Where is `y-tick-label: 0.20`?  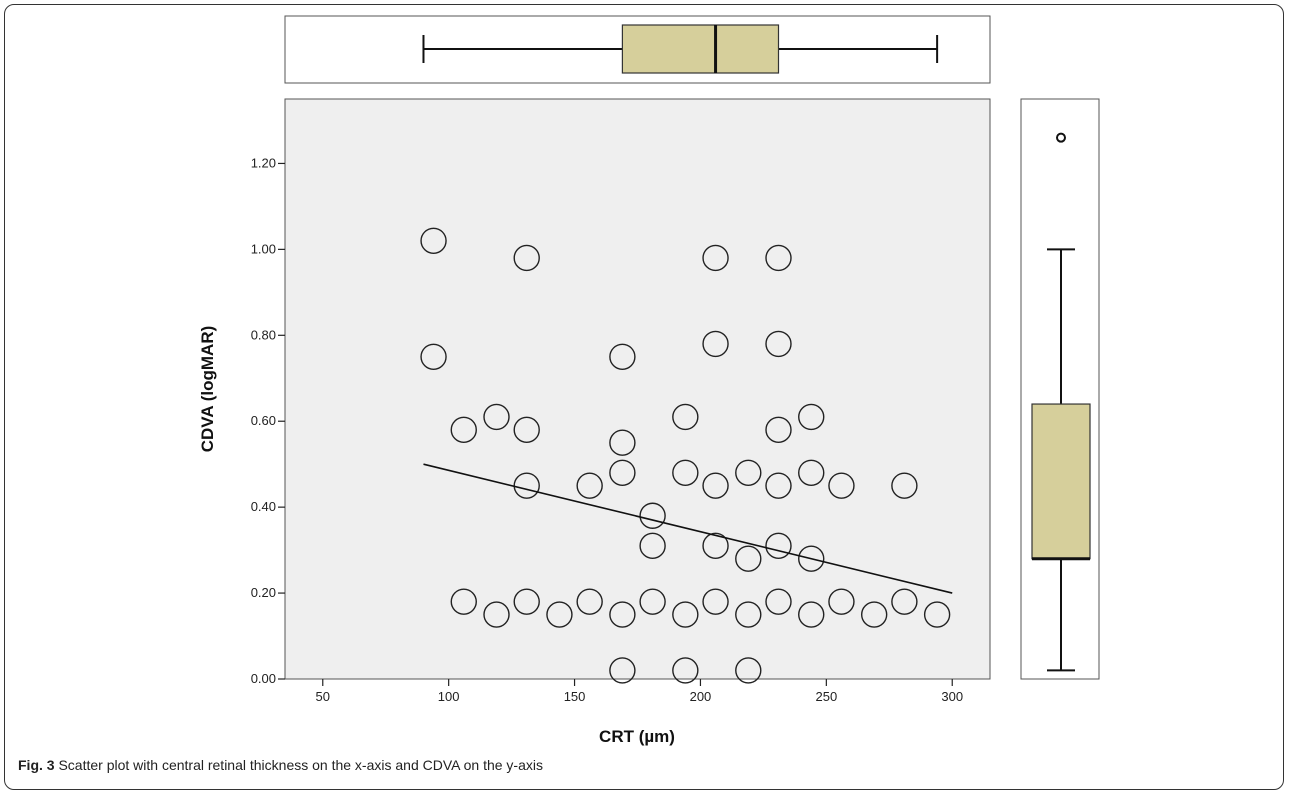
y-tick-label: 0.20 is located at coordinates (263, 592).